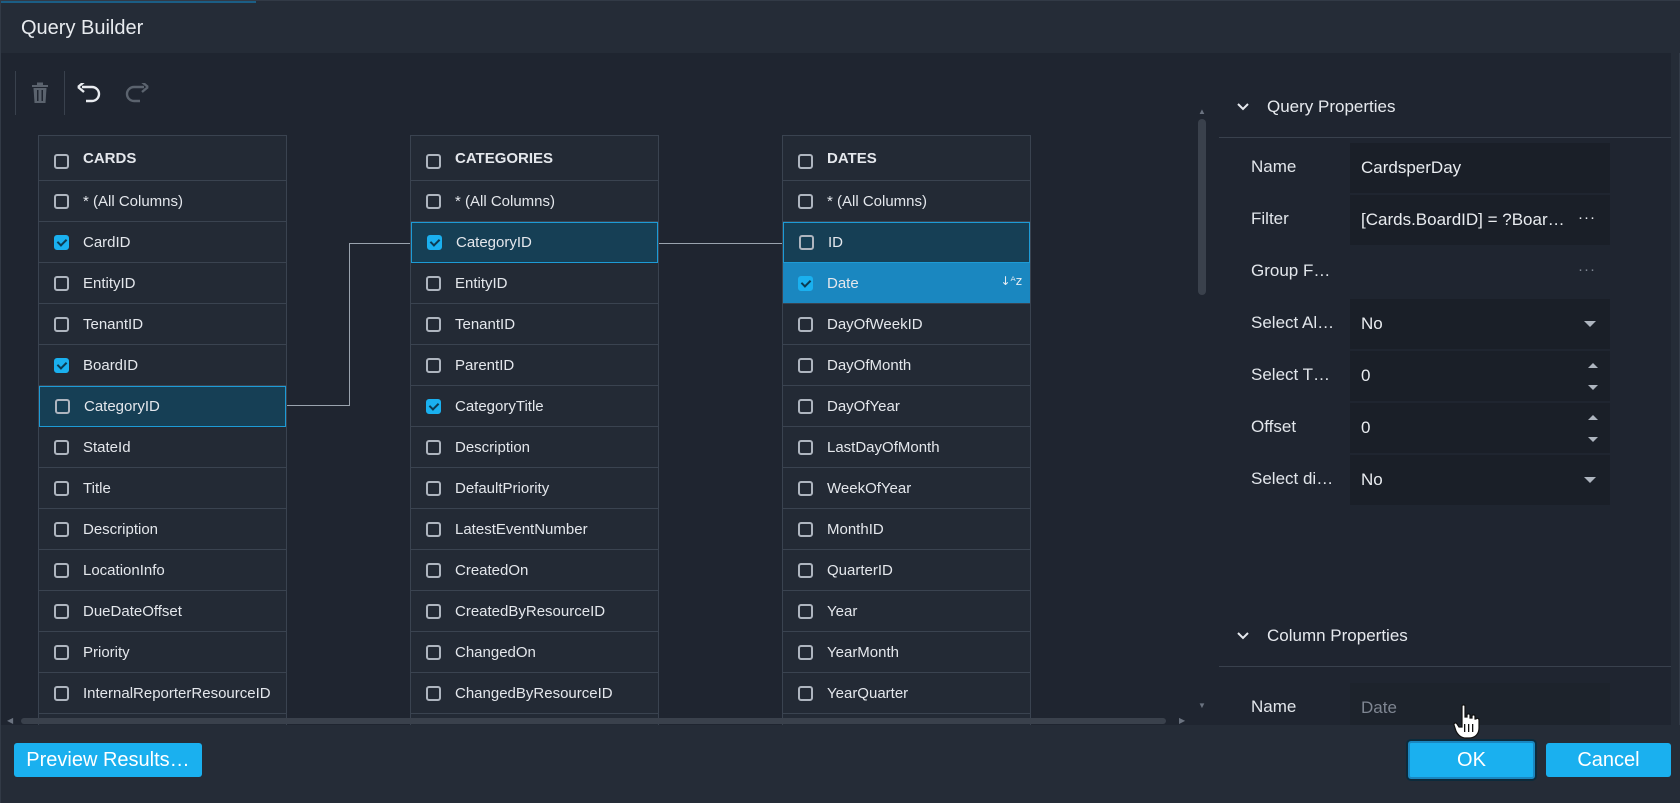 This screenshot has height=803, width=1680. What do you see at coordinates (1471, 760) in the screenshot?
I see `ok-button: OK` at bounding box center [1471, 760].